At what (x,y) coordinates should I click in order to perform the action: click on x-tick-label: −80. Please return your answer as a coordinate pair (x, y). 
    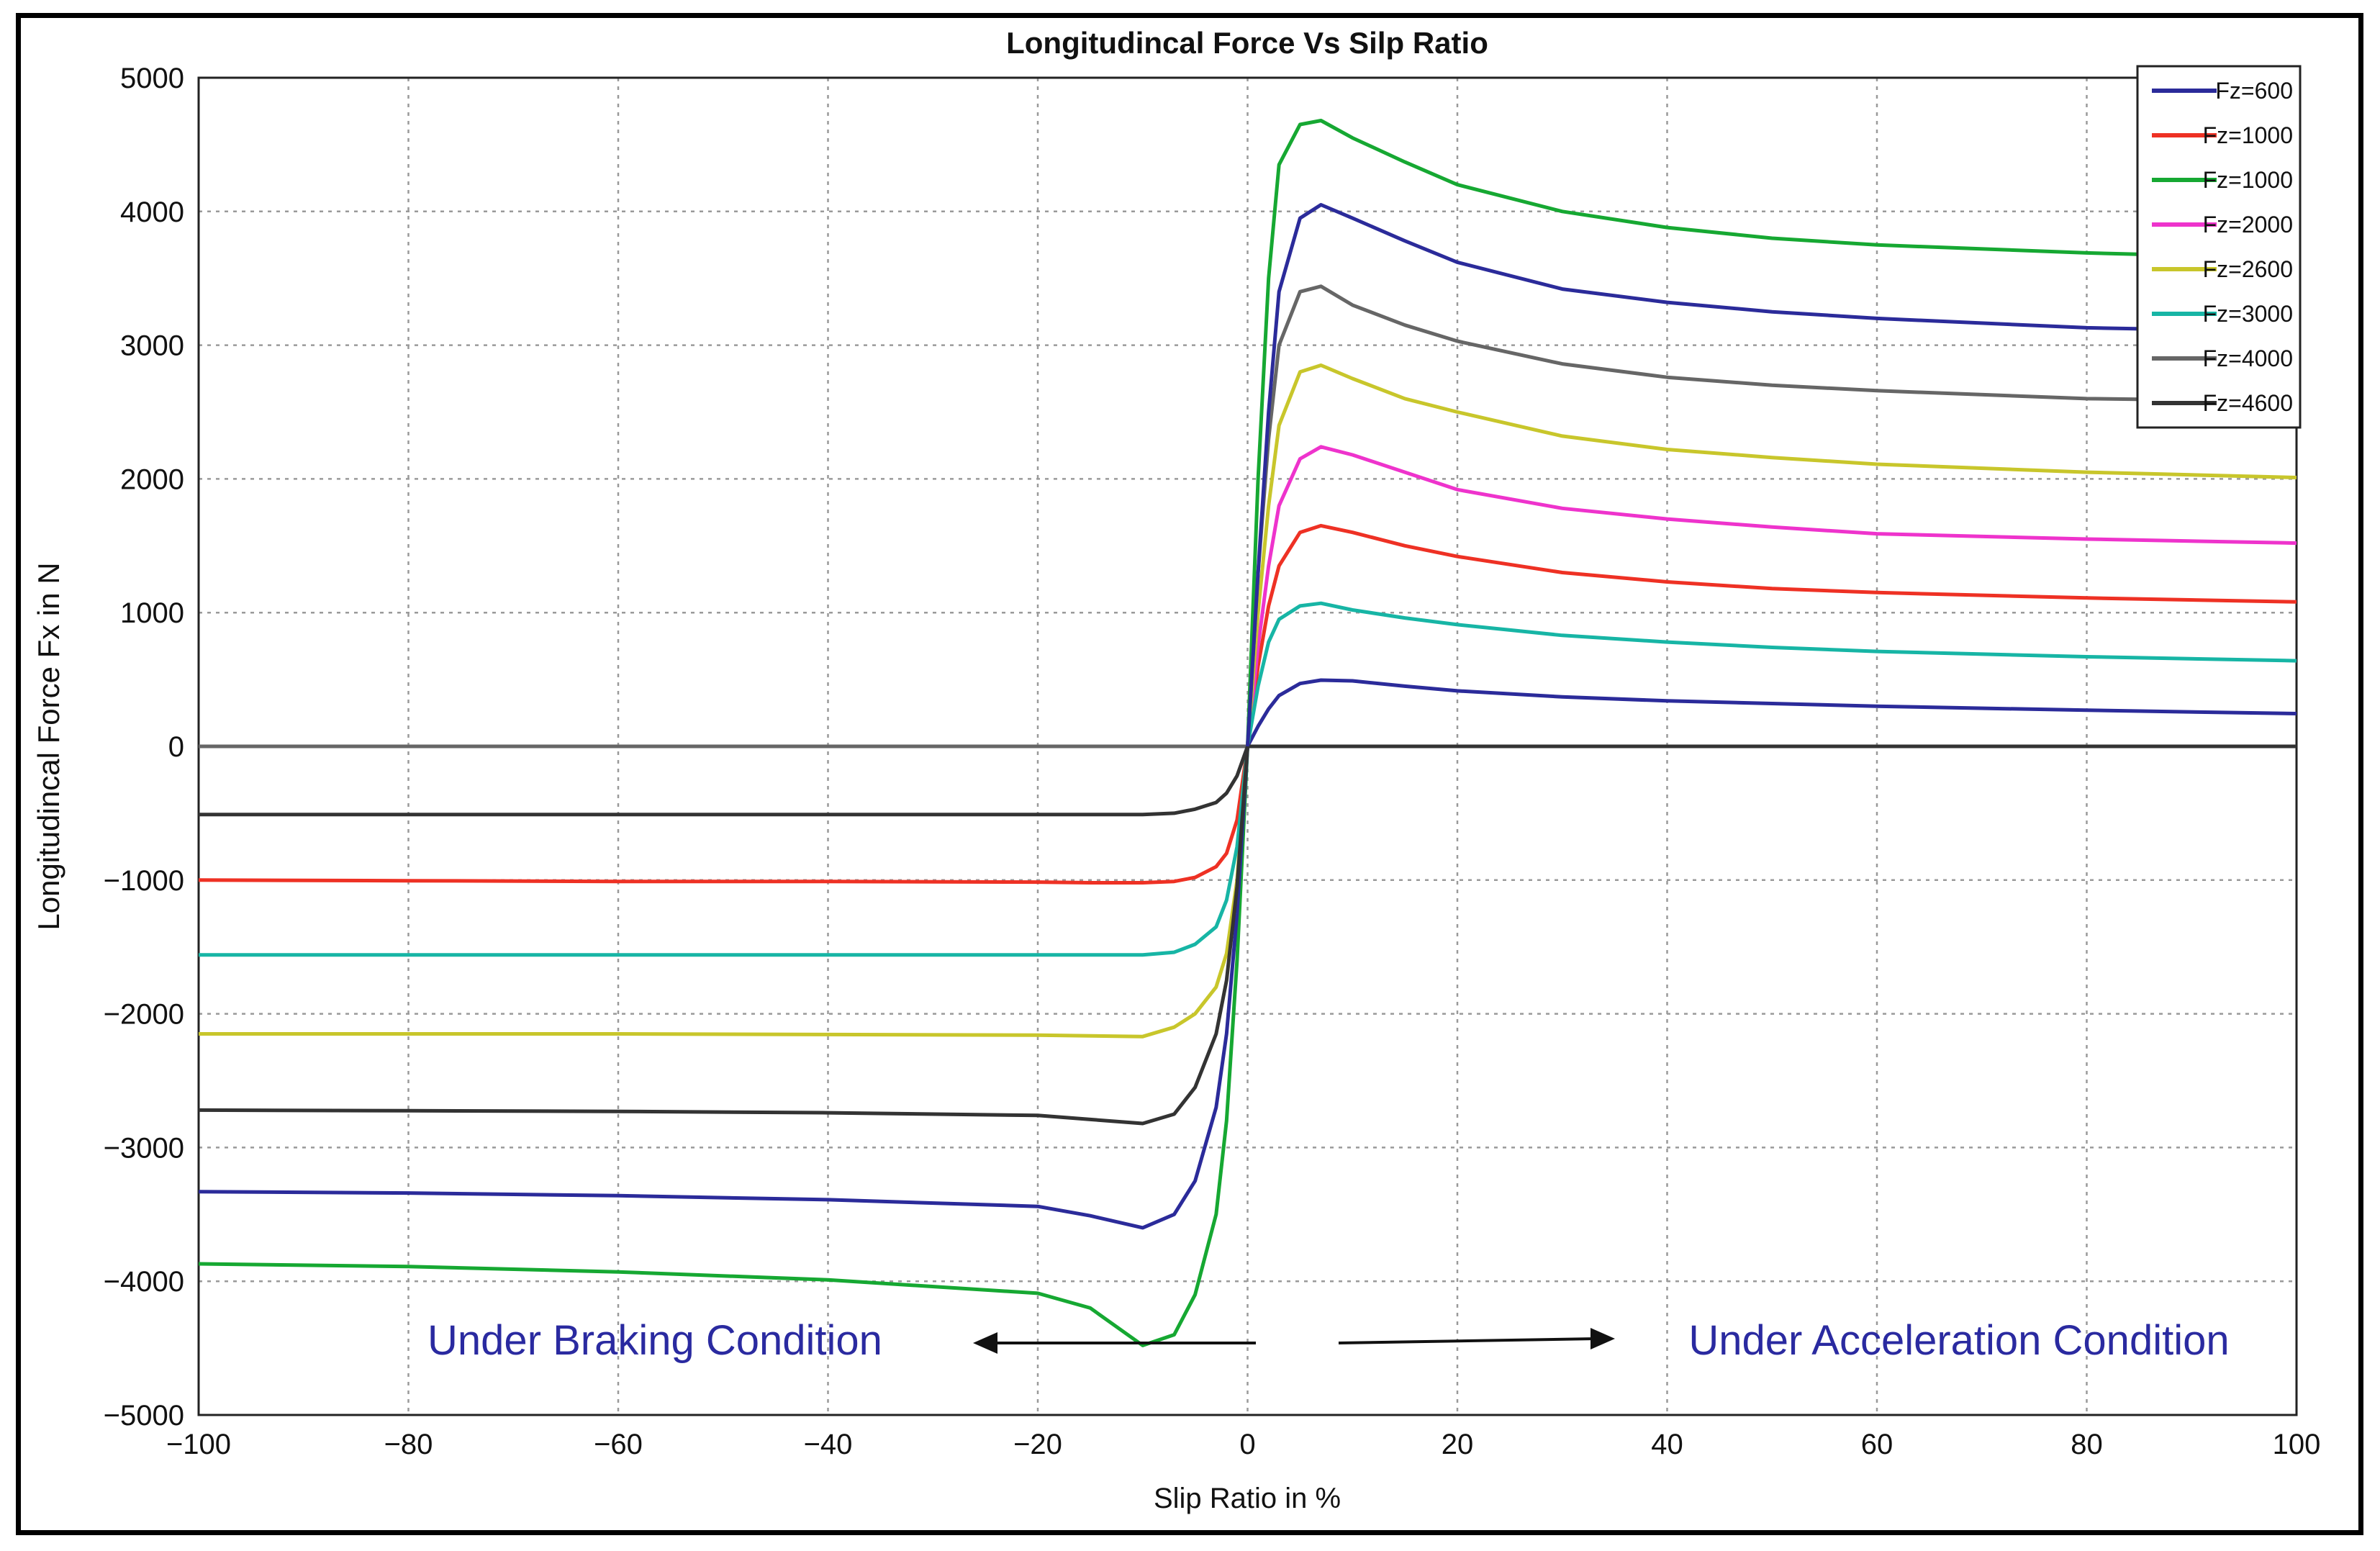
    Looking at the image, I should click on (408, 1444).